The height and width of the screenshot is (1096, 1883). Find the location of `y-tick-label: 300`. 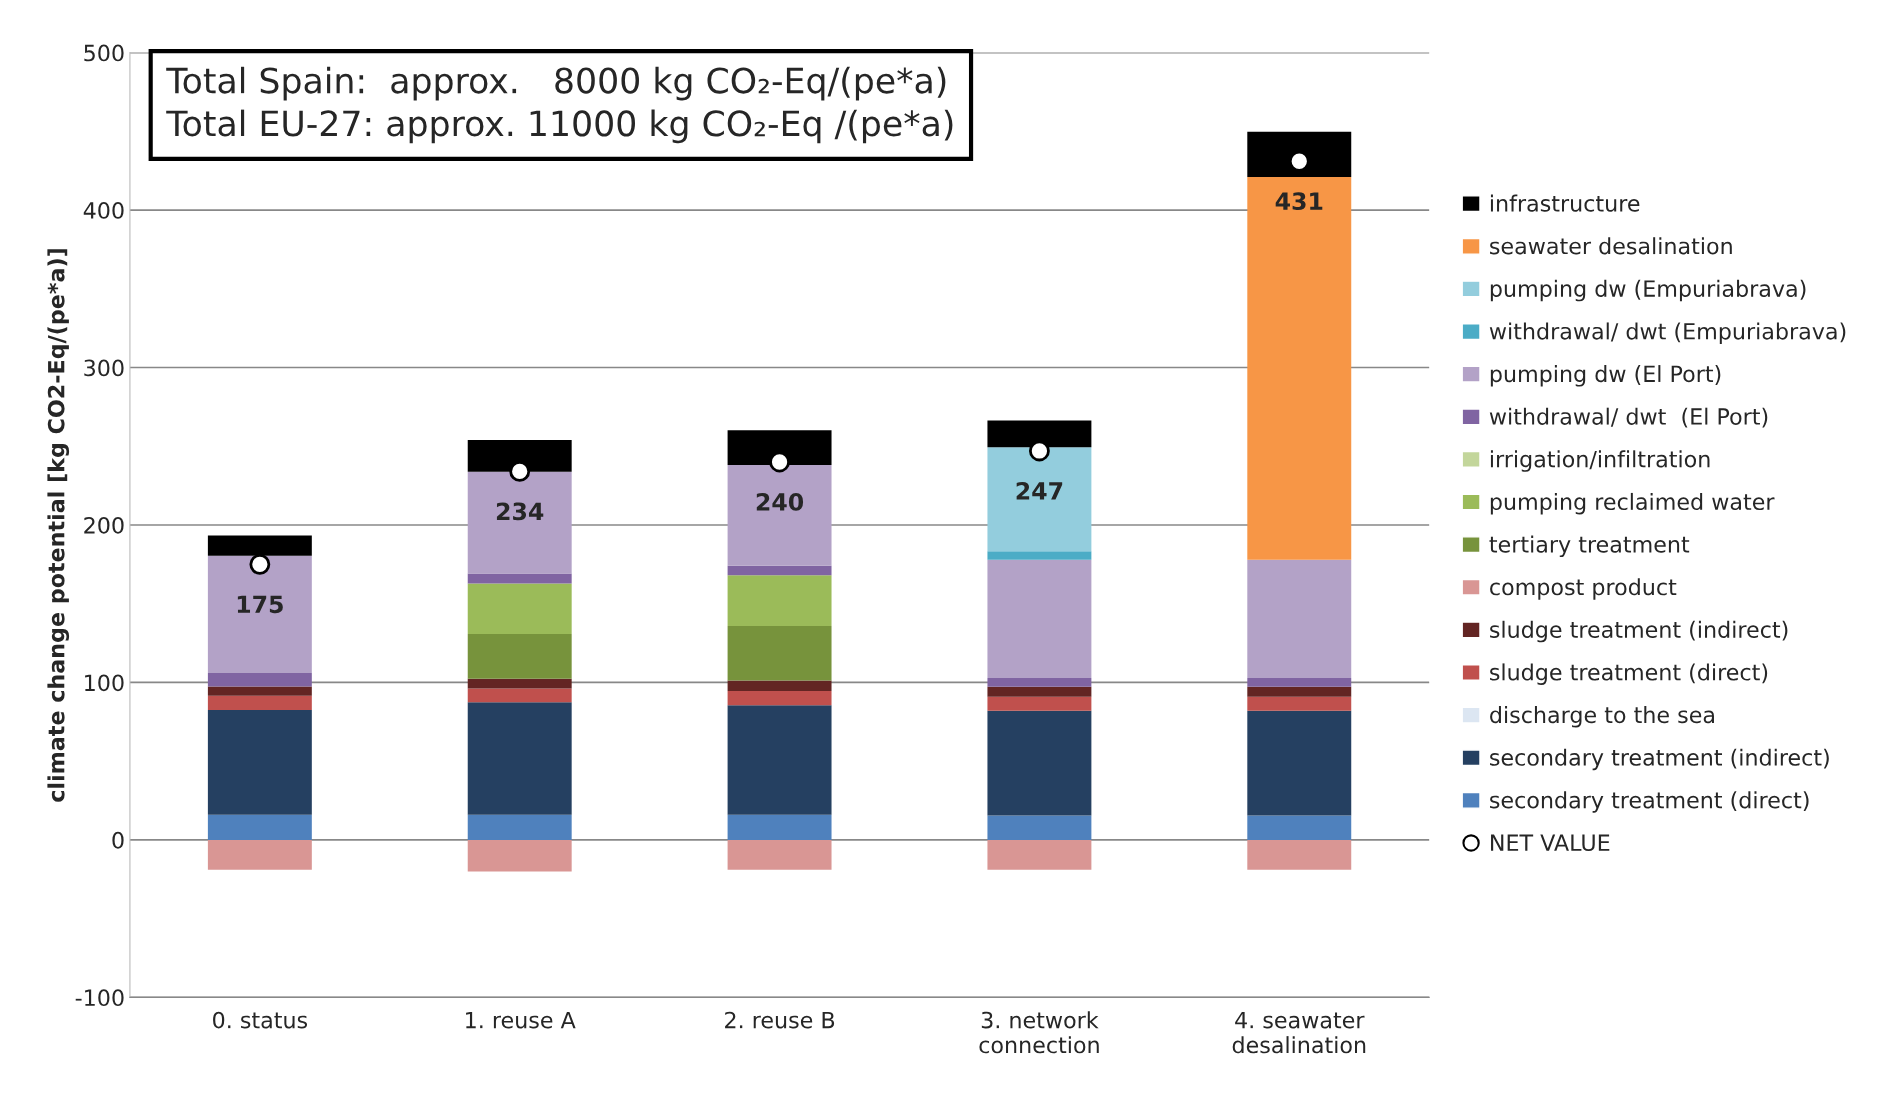

y-tick-label: 300 is located at coordinates (104, 368).